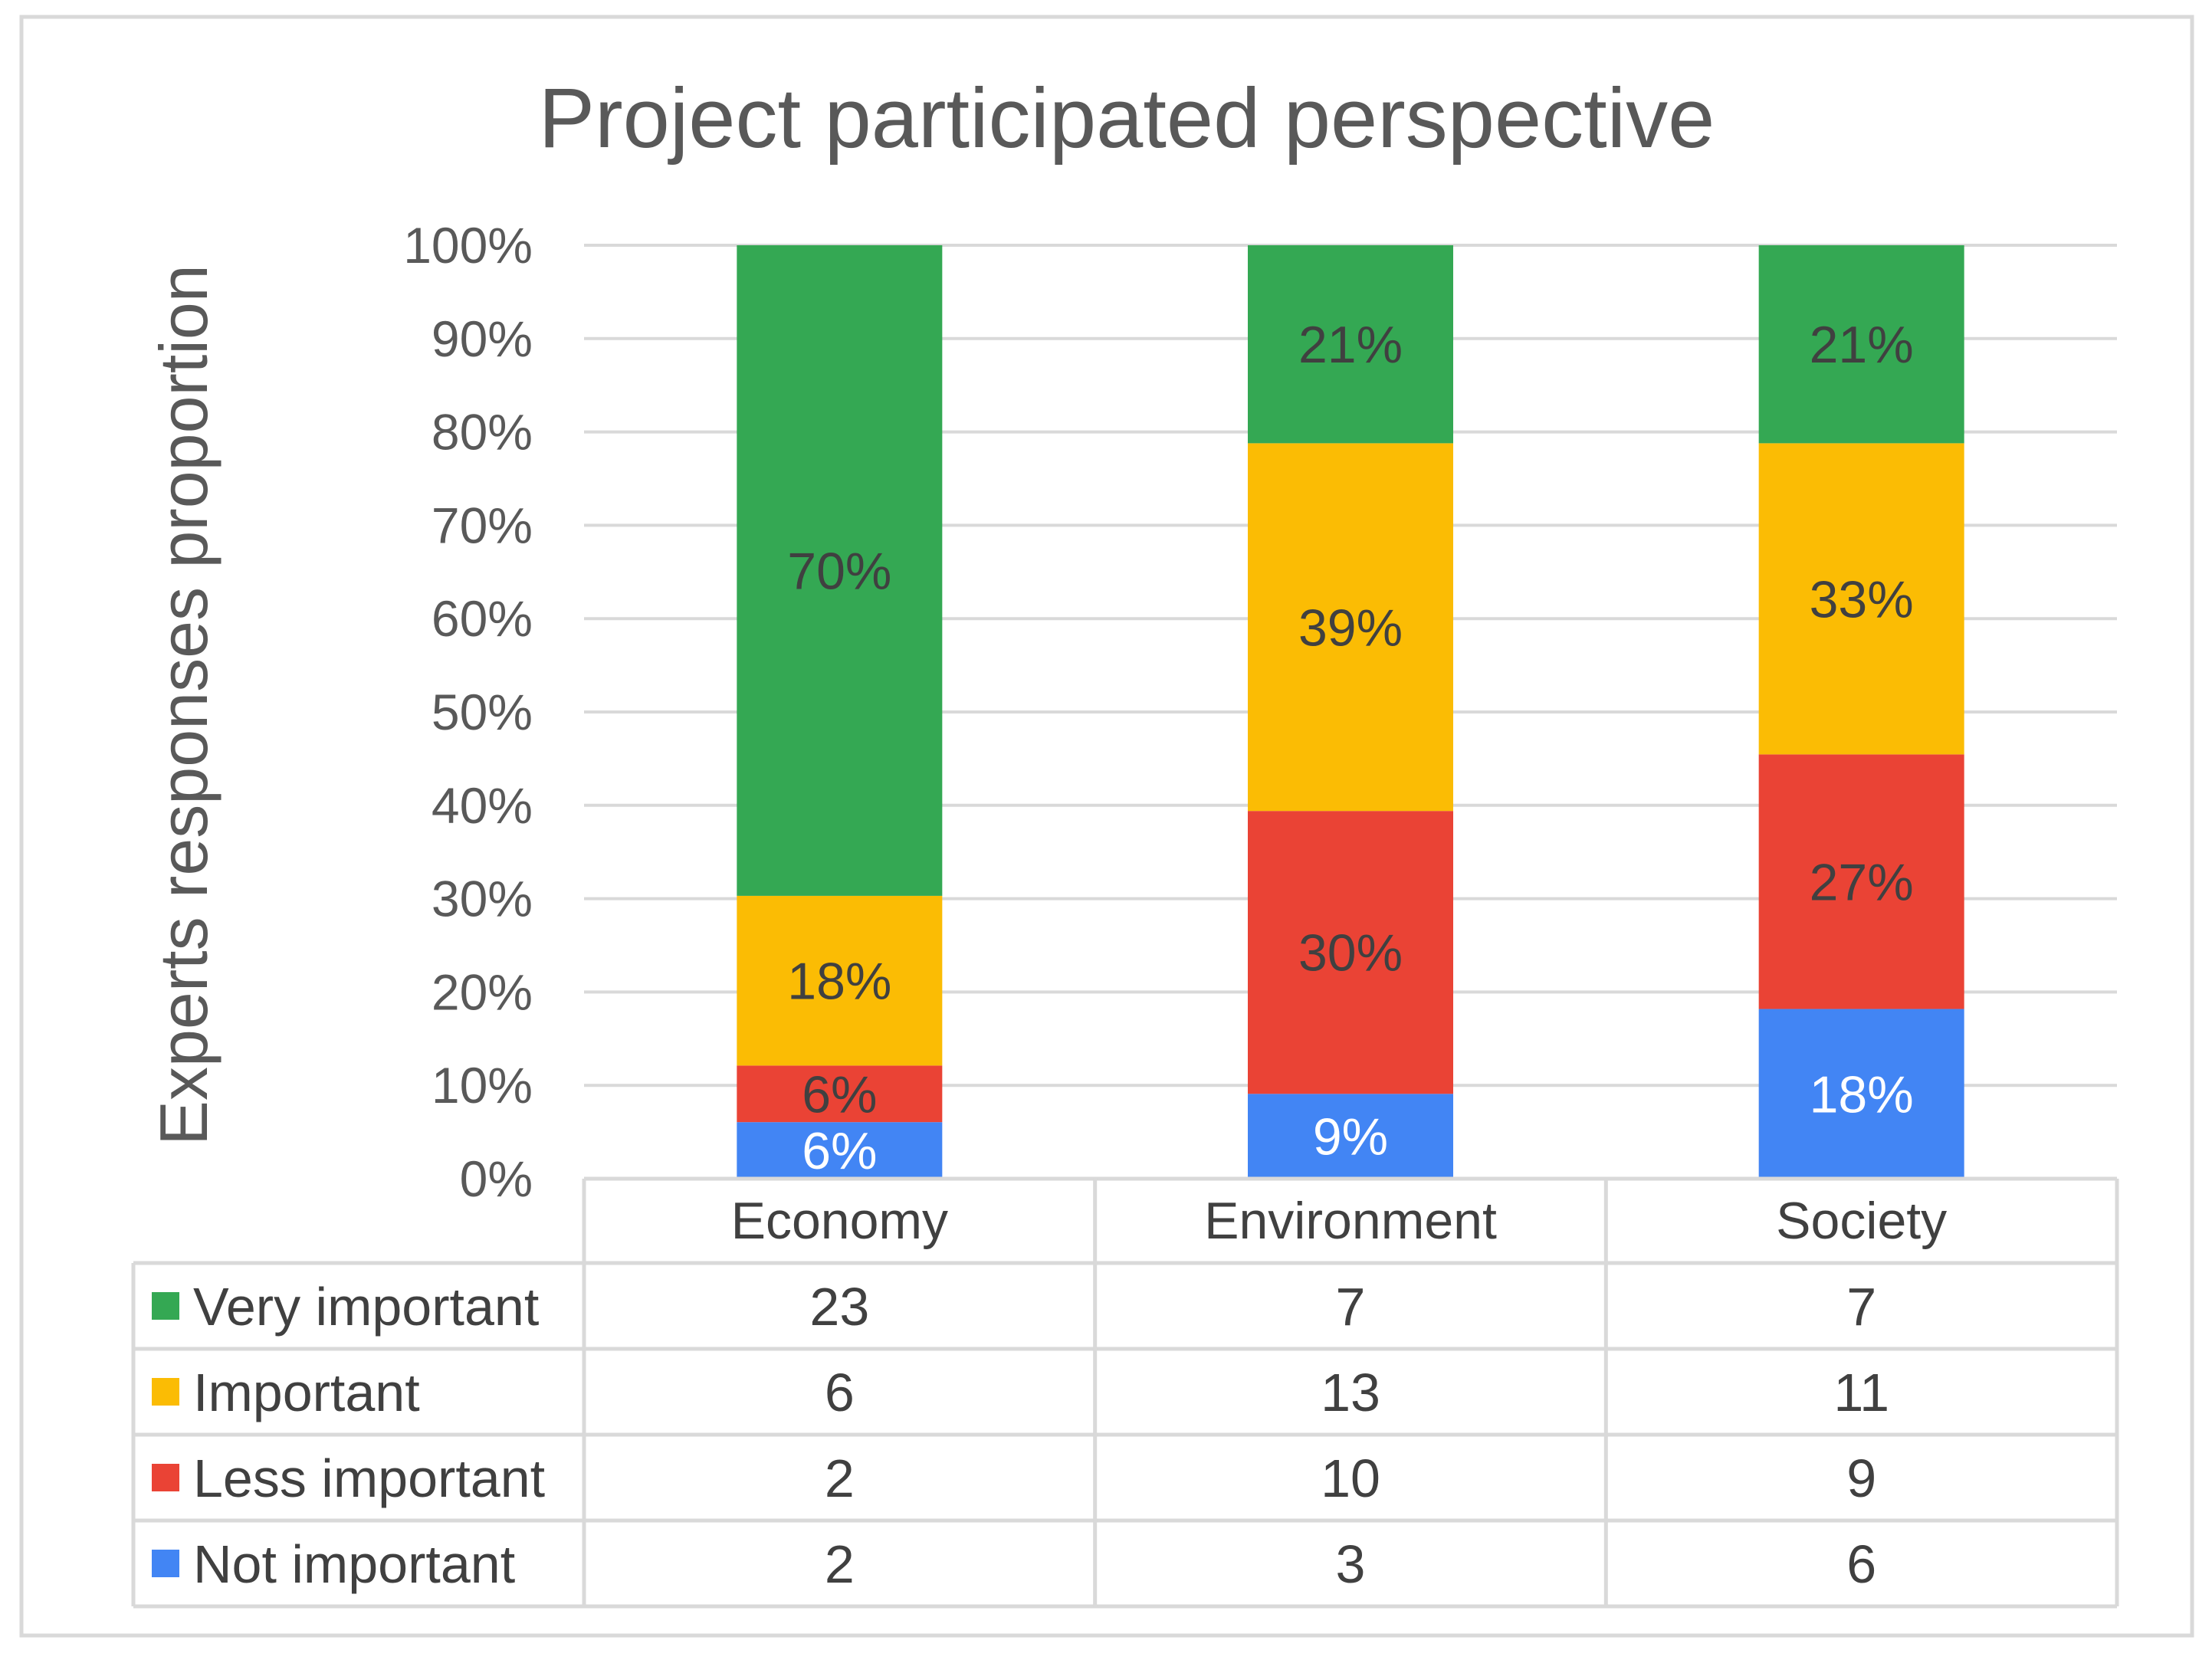 Image resolution: width=2212 pixels, height=1660 pixels. What do you see at coordinates (482, 1085) in the screenshot?
I see `y-tick-label: 10%` at bounding box center [482, 1085].